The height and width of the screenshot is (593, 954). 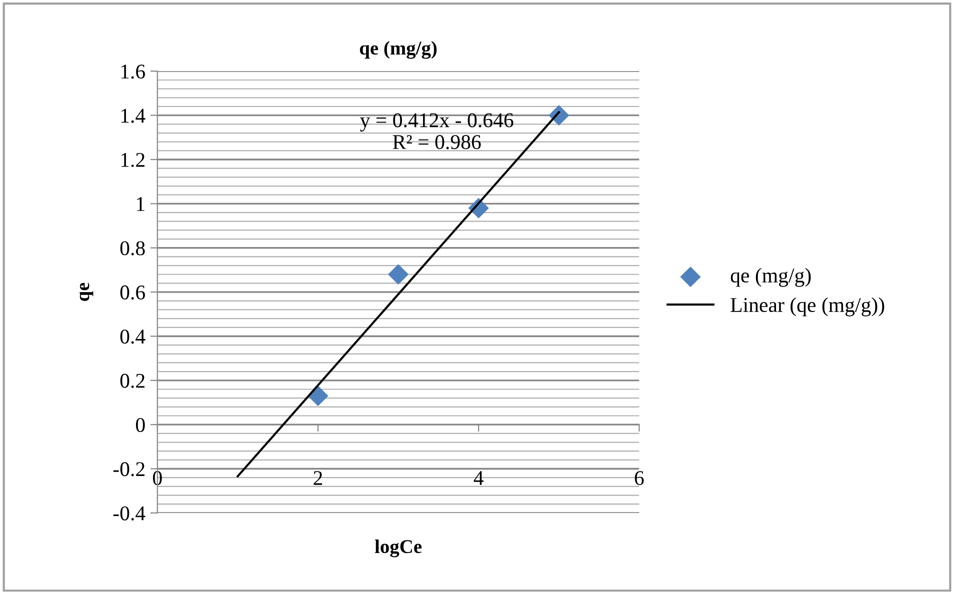 I want to click on y-tick-label: 0.2, so click(x=132, y=381).